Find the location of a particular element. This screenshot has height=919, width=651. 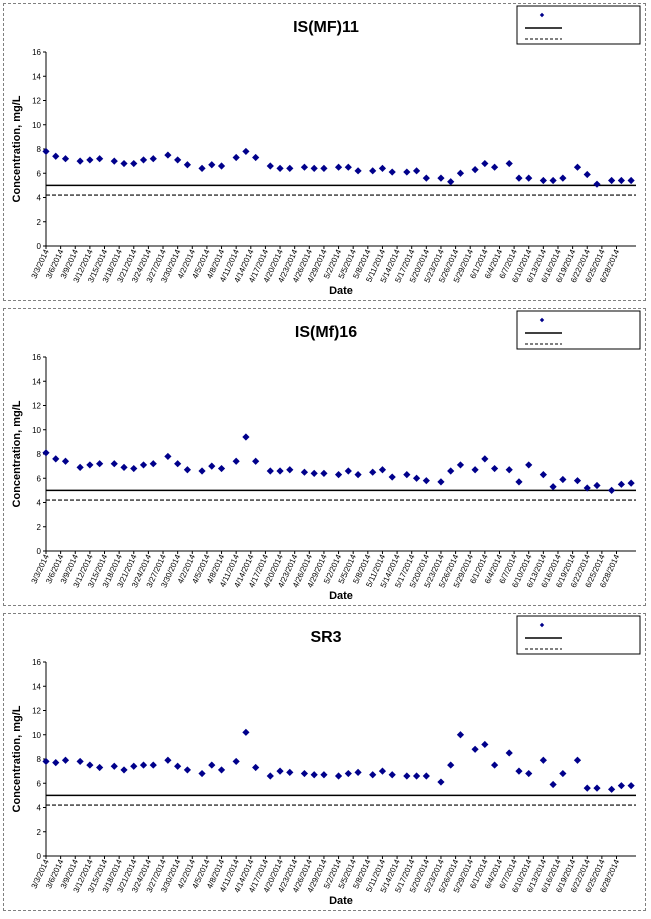

chart-title: IS(MF)11 is located at coordinates (326, 27).